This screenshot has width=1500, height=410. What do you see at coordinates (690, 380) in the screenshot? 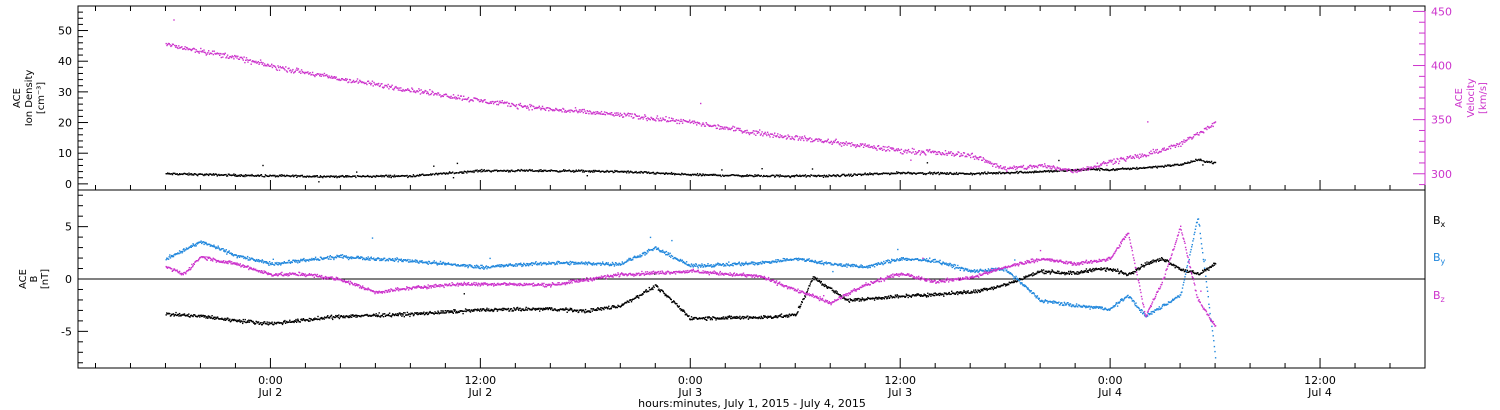
I see `x-tick-label-time: 0:00` at bounding box center [690, 380].